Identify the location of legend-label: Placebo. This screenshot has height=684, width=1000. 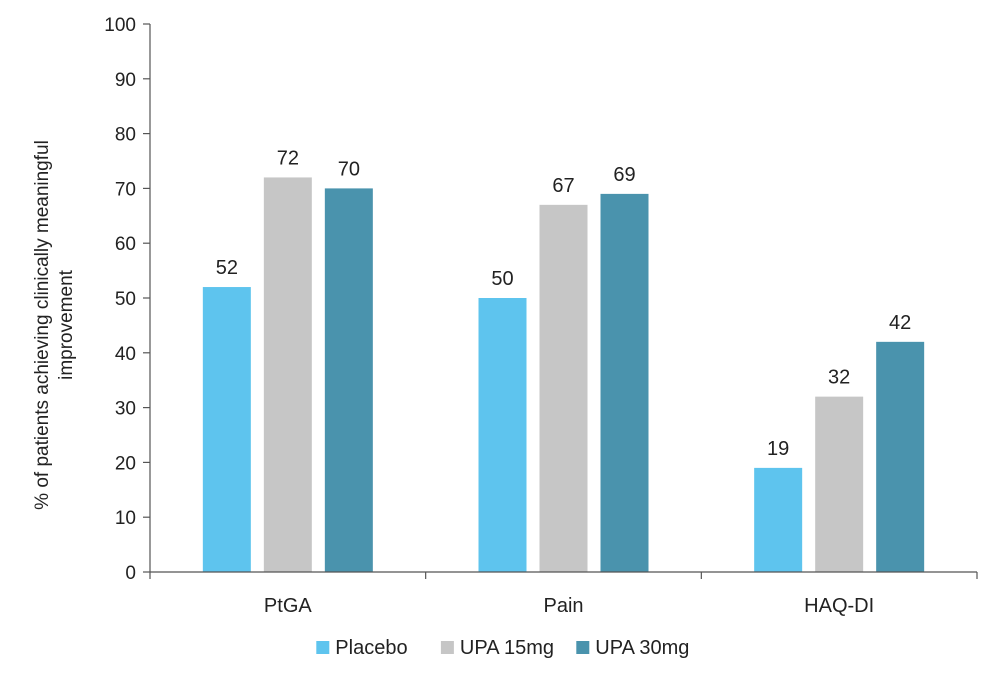
(371, 648).